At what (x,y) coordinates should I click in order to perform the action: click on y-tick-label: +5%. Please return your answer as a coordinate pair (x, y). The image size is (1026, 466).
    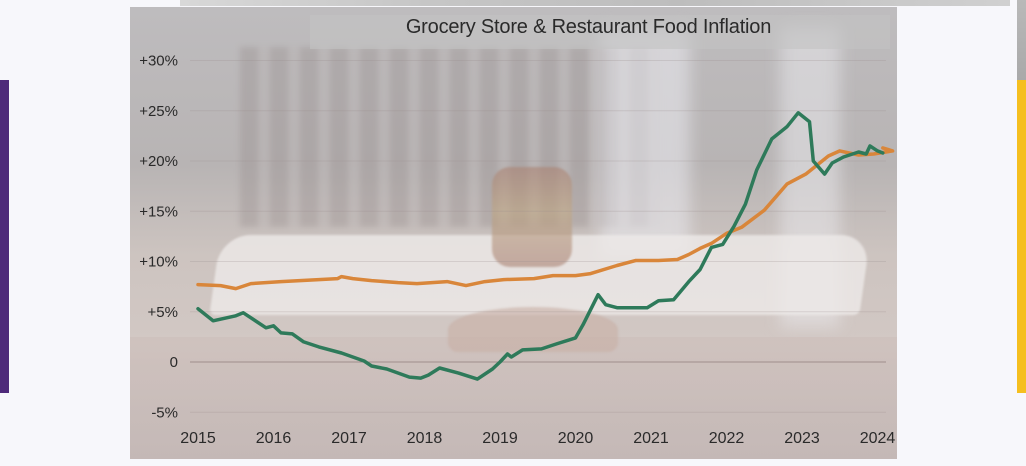
    Looking at the image, I should click on (163, 312).